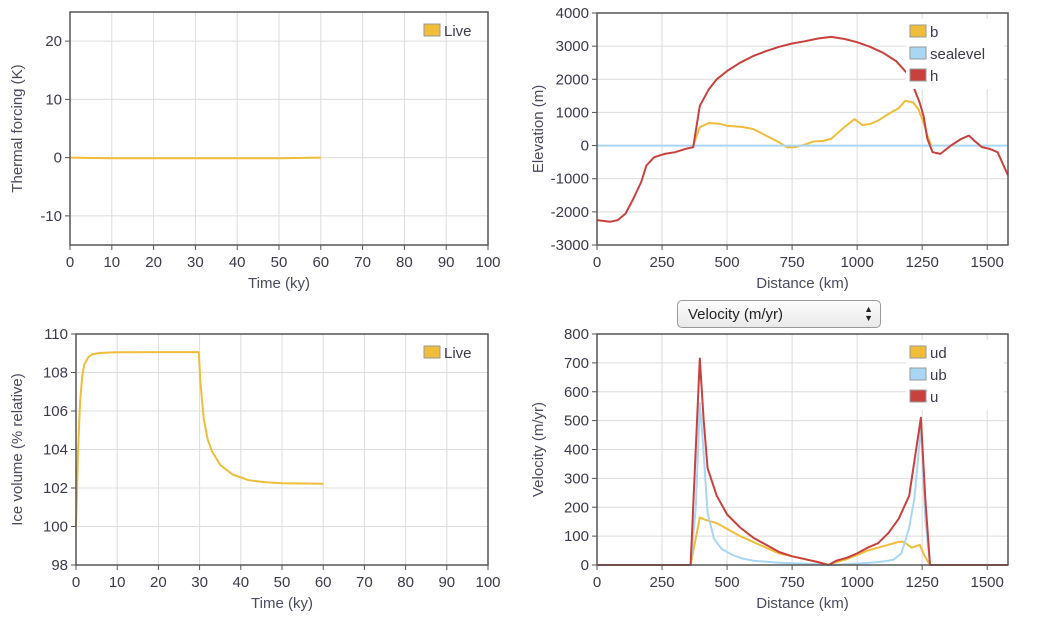 The height and width of the screenshot is (624, 1042). I want to click on y-tick-label: 110, so click(56, 334).